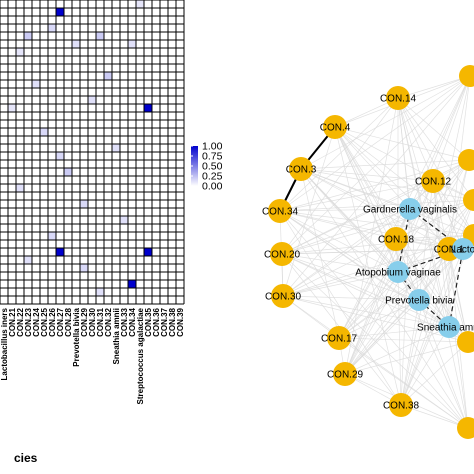  What do you see at coordinates (84, 321) in the screenshot?
I see `x-tick-label-con-29: CON.29` at bounding box center [84, 321].